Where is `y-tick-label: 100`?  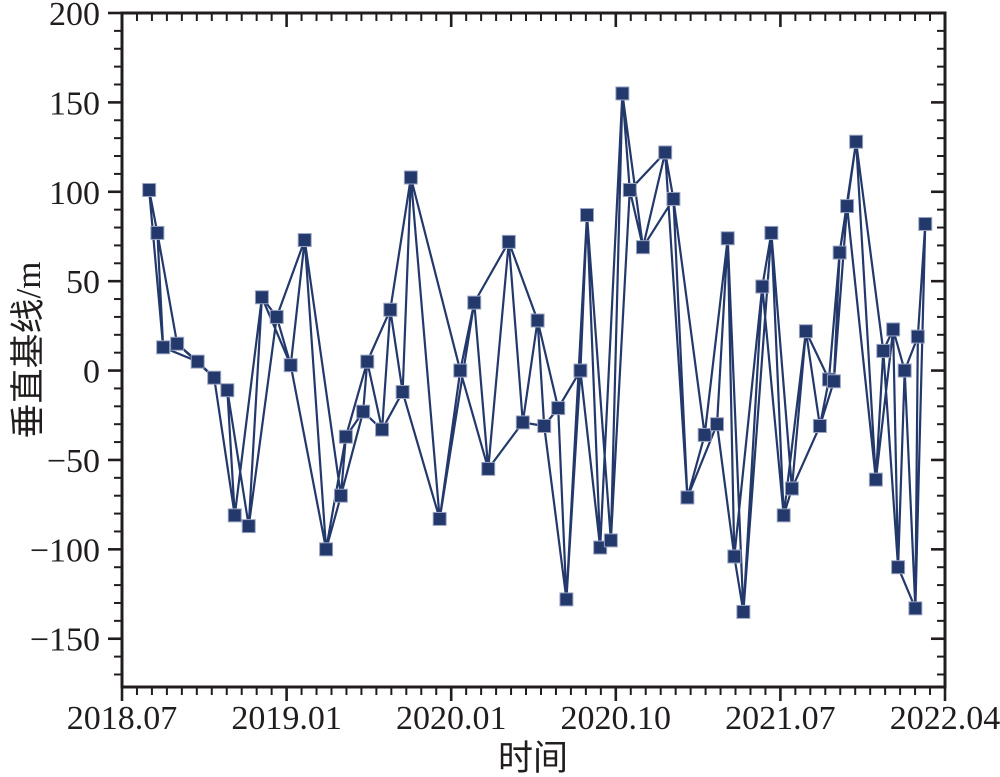
y-tick-label: 100 is located at coordinates (74, 193).